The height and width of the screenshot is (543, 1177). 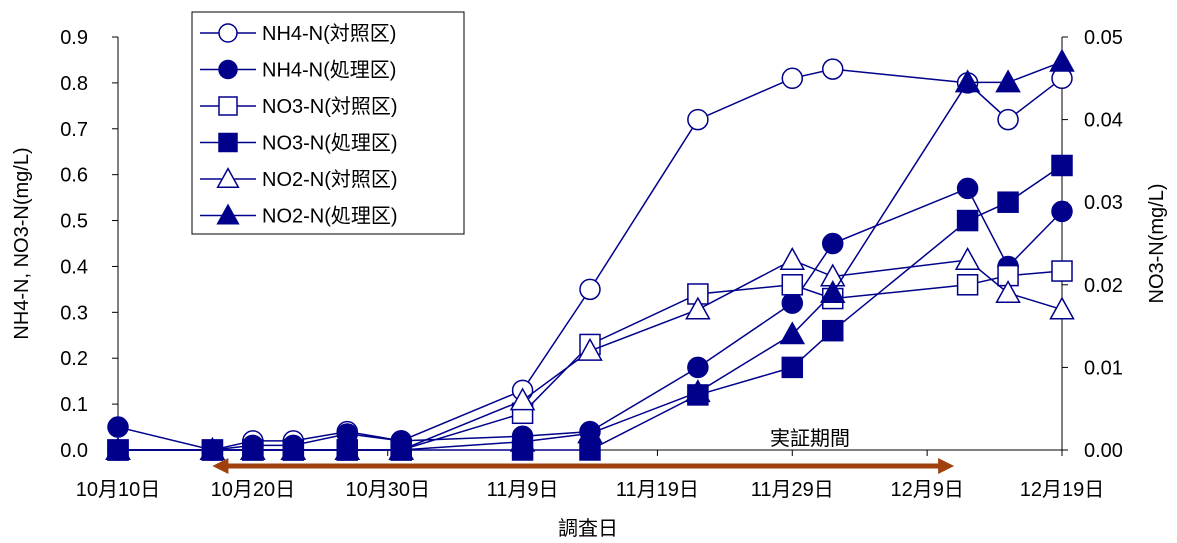 What do you see at coordinates (330, 106) in the screenshot?
I see `legend-label: NO3-N(対照区)` at bounding box center [330, 106].